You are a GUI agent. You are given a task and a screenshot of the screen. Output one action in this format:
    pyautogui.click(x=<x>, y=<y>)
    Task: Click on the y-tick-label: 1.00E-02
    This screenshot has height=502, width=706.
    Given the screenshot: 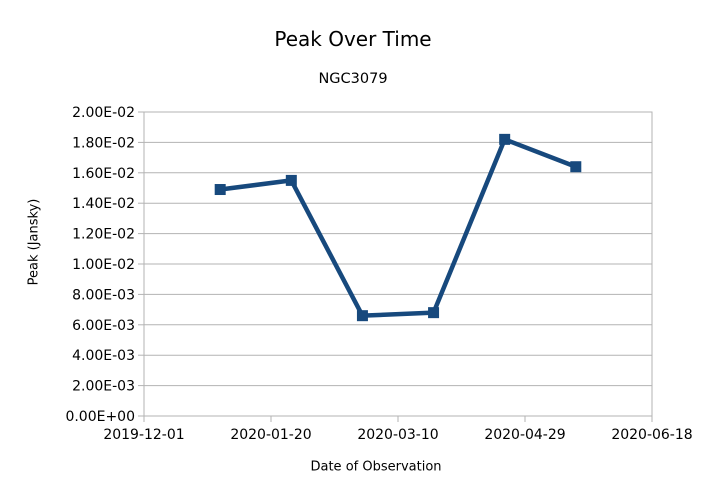 What is the action you would take?
    pyautogui.click(x=103, y=265)
    